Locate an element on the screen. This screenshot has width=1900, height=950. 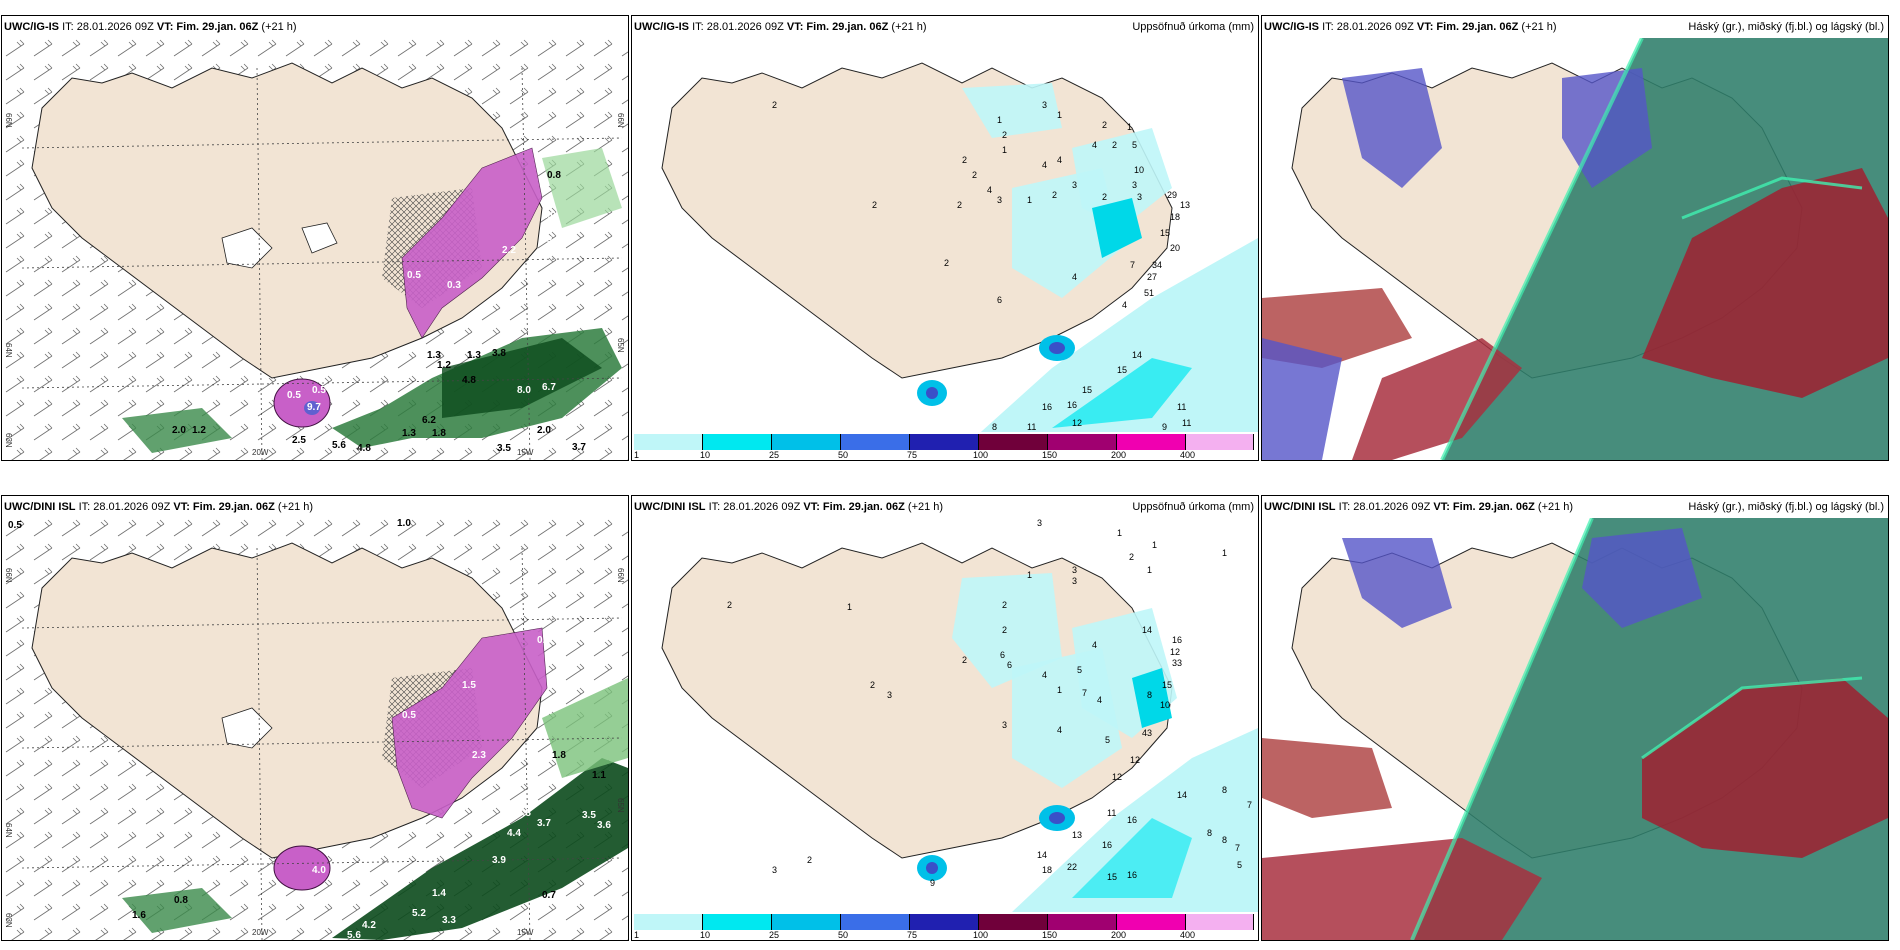
cloud-cover-map is located at coordinates (1575, 249).